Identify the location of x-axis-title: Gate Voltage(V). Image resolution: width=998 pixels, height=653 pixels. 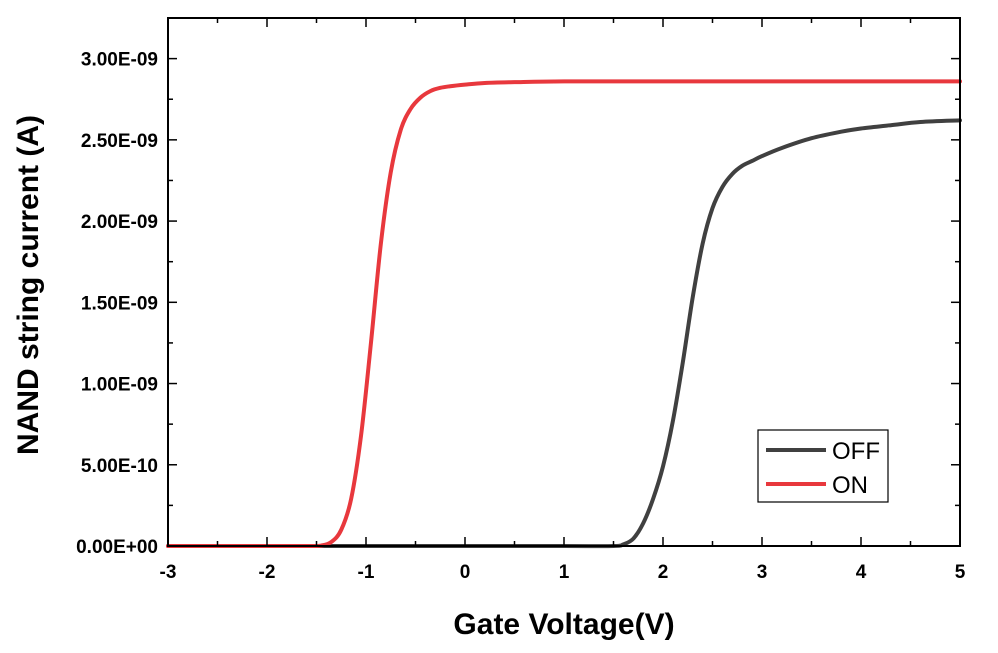
(563, 624).